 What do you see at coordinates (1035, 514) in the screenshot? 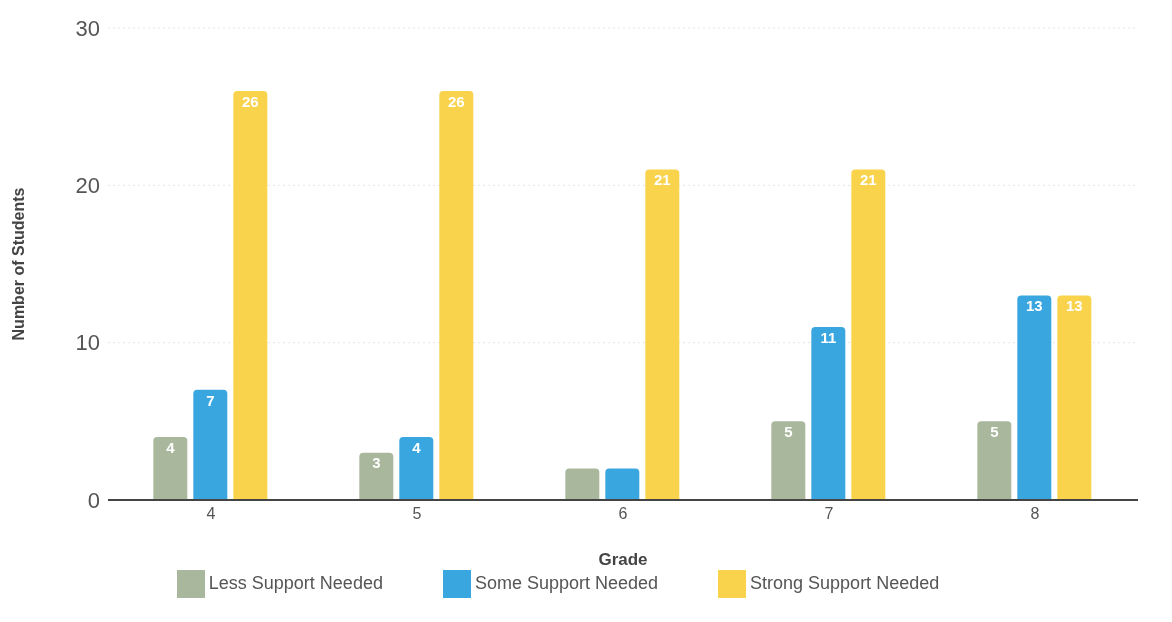
I see `x-tick-label: 8` at bounding box center [1035, 514].